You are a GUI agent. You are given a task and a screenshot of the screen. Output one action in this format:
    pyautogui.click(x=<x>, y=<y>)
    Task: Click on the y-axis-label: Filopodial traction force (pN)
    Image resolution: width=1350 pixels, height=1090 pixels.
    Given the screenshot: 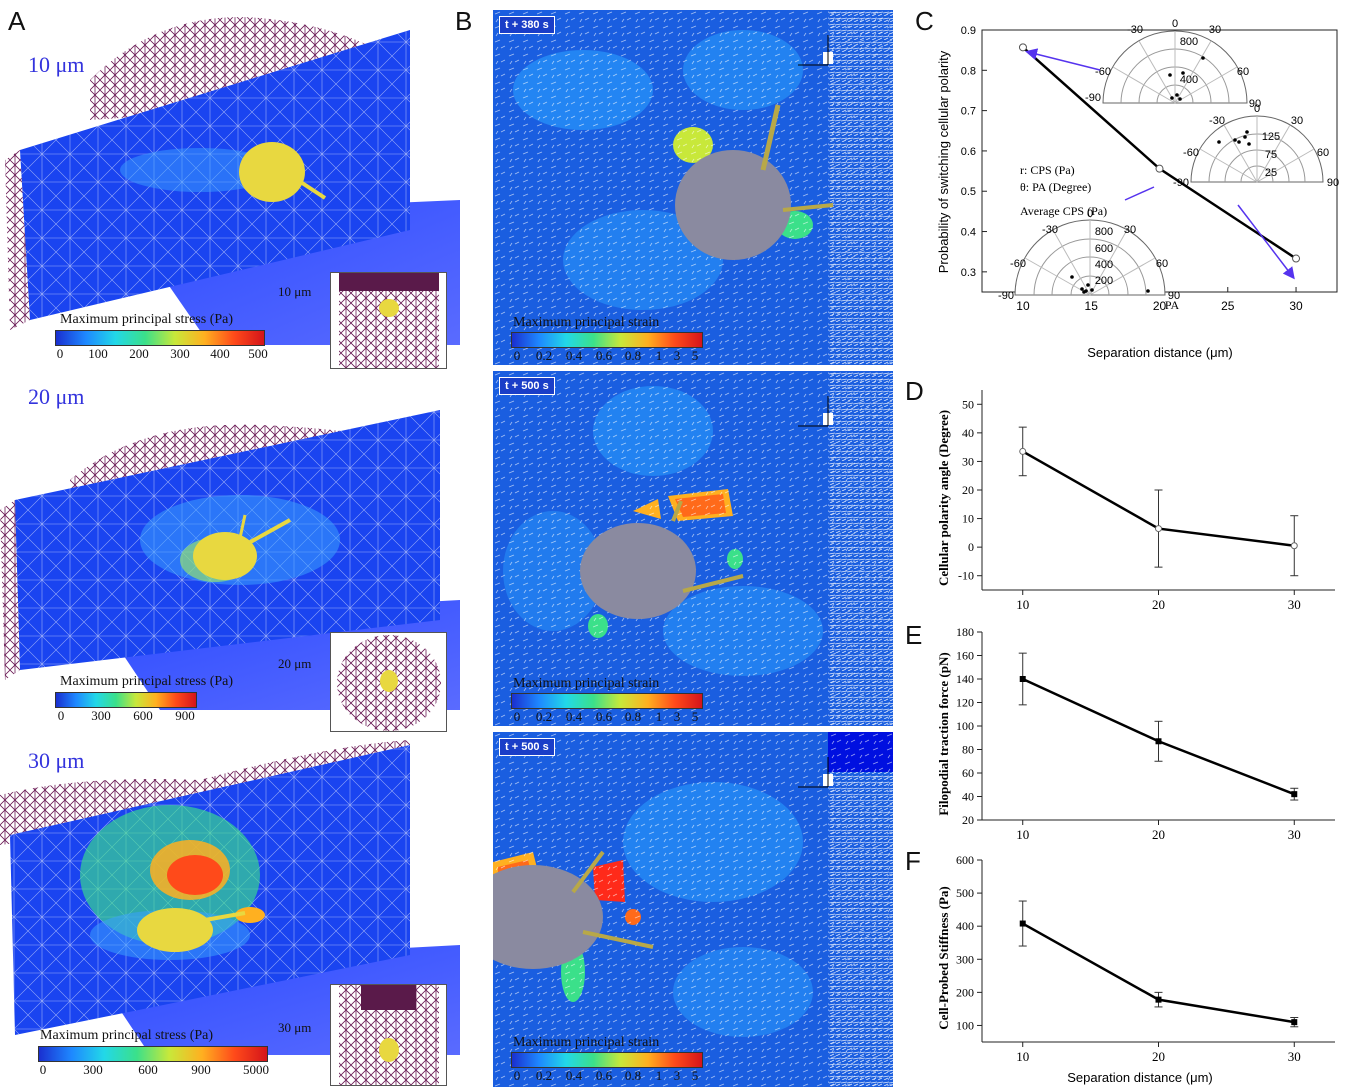 What is the action you would take?
    pyautogui.click(x=943, y=733)
    